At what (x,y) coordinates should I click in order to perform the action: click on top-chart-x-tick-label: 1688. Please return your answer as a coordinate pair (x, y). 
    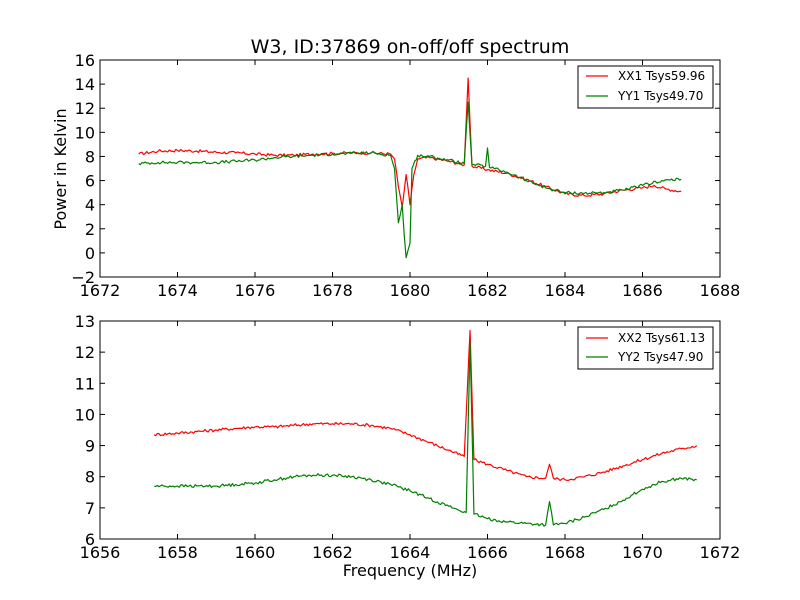
    Looking at the image, I should click on (720, 290).